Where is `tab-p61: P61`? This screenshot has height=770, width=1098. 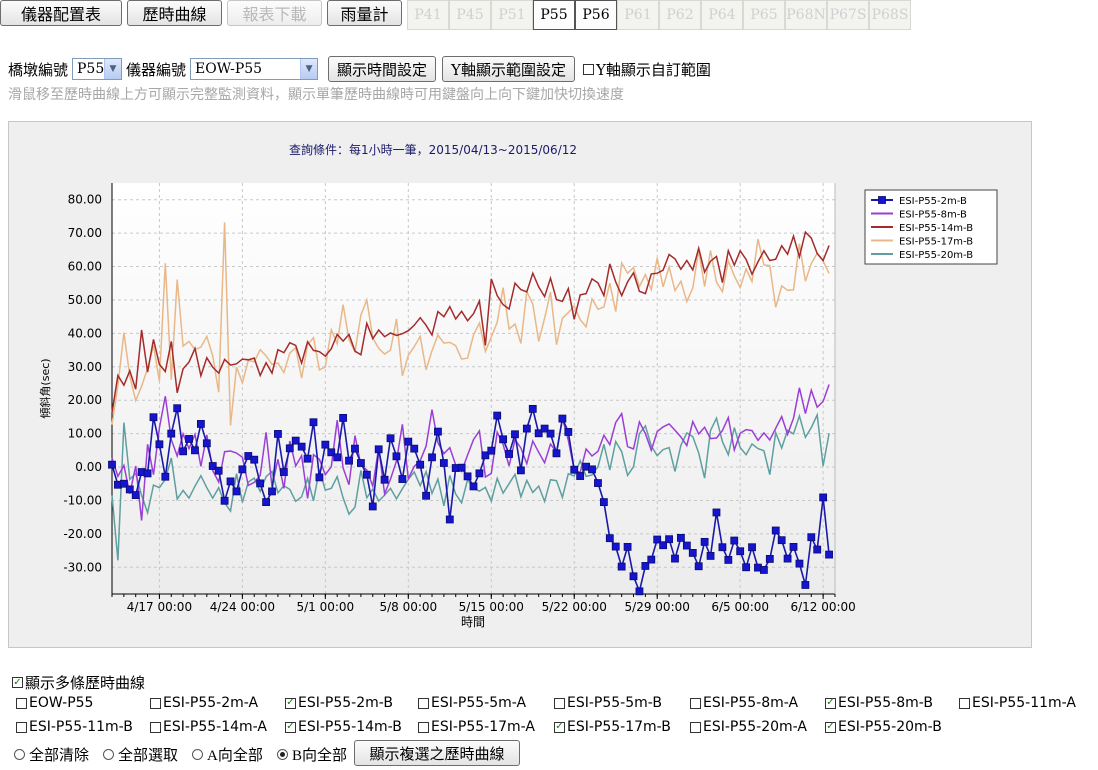 tab-p61: P61 is located at coordinates (638, 15).